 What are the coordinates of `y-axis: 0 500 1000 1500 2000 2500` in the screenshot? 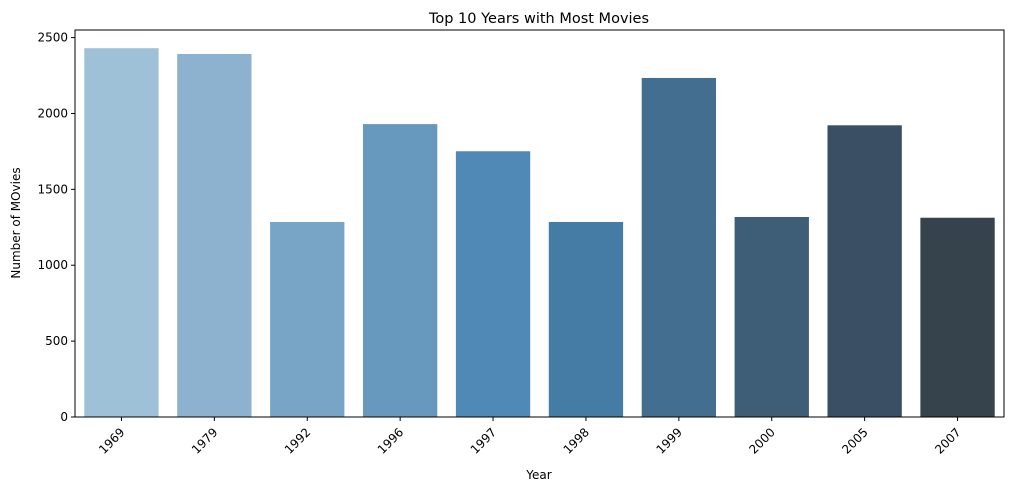 It's located at (56, 227).